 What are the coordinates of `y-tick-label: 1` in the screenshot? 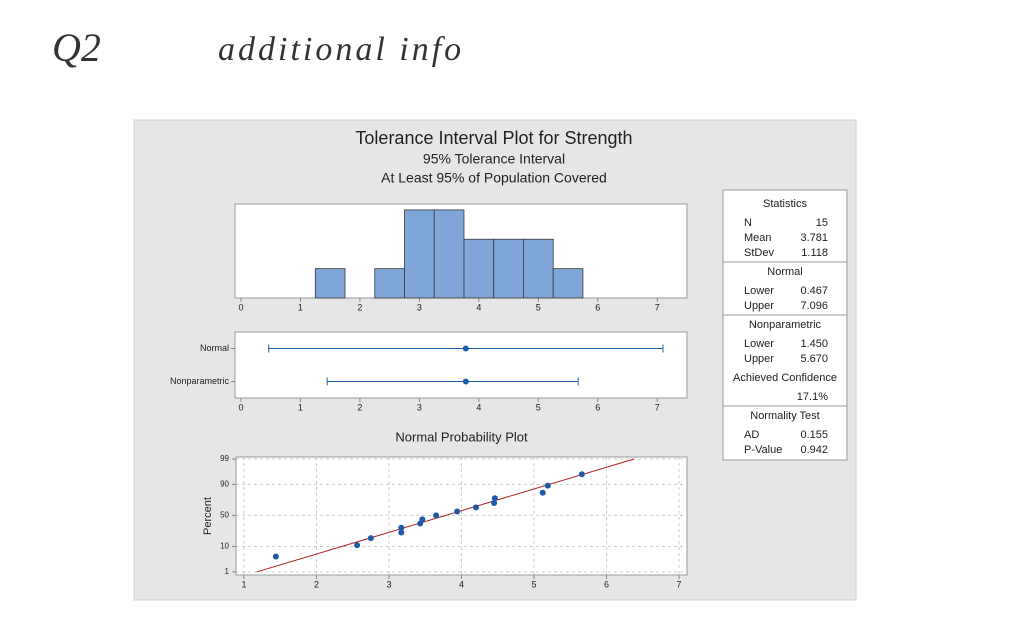 It's located at (227, 571).